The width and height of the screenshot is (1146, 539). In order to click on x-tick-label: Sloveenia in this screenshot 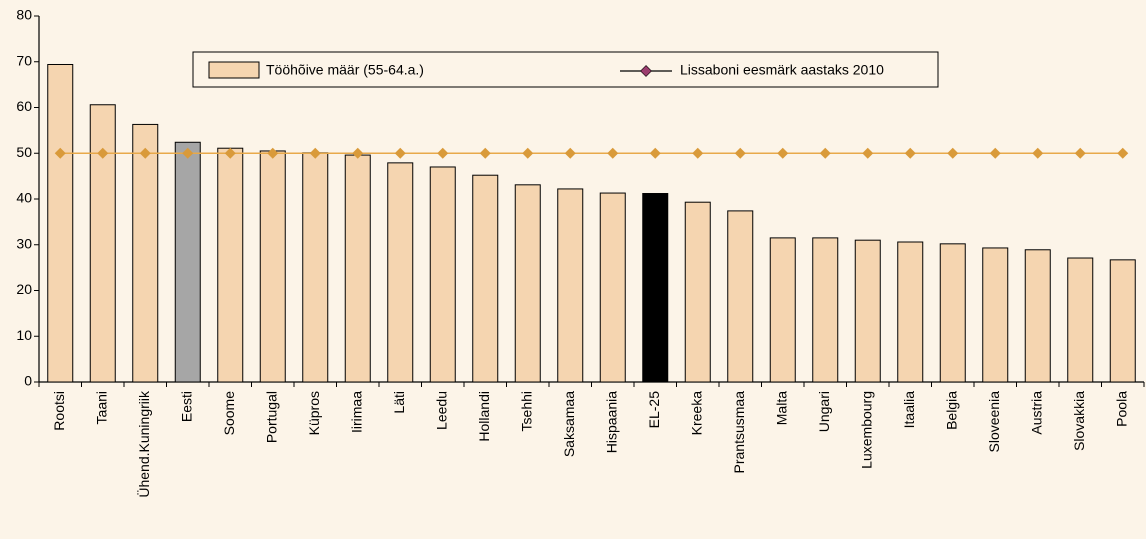, I will do `click(994, 422)`.